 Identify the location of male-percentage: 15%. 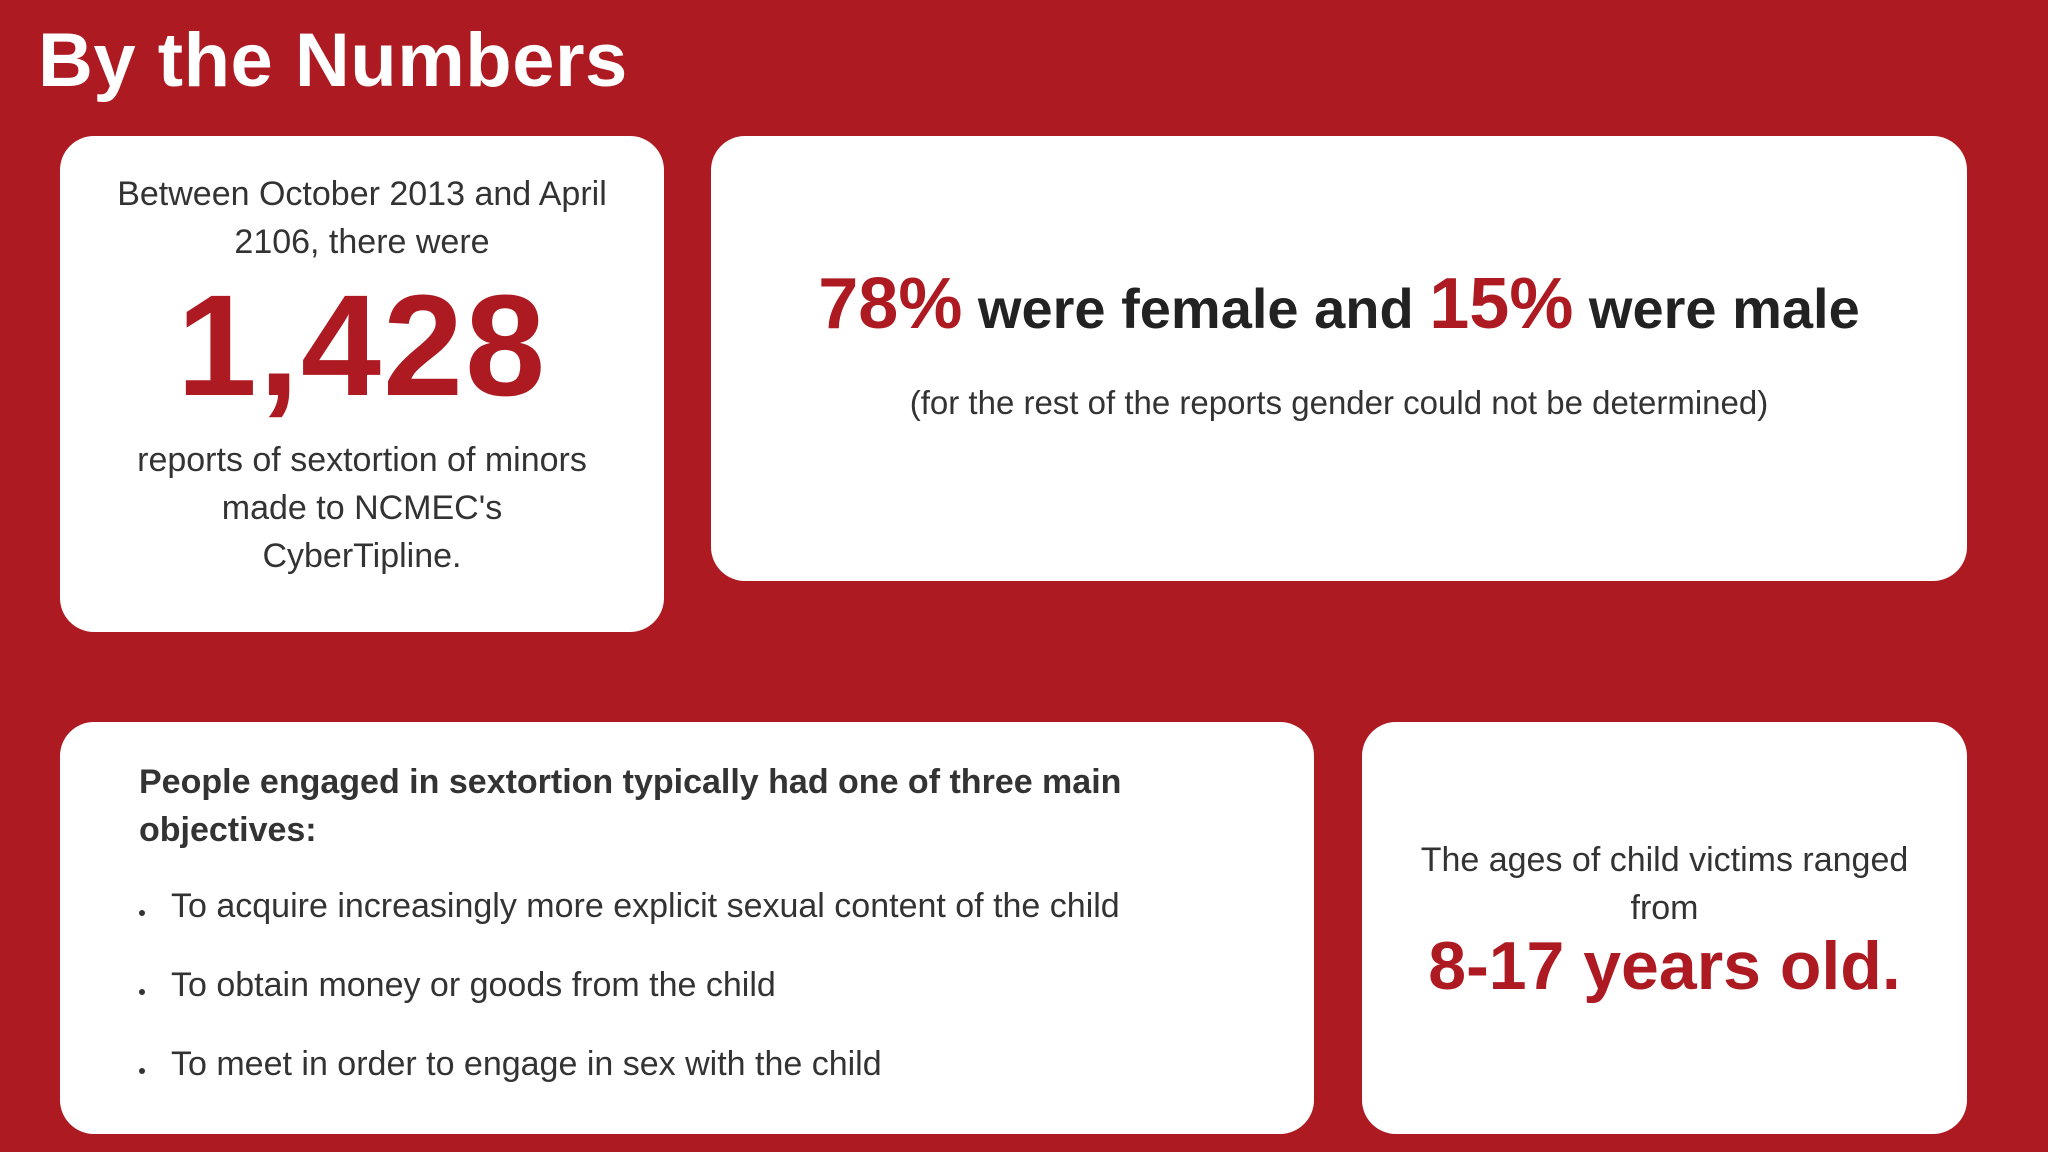
(1501, 304).